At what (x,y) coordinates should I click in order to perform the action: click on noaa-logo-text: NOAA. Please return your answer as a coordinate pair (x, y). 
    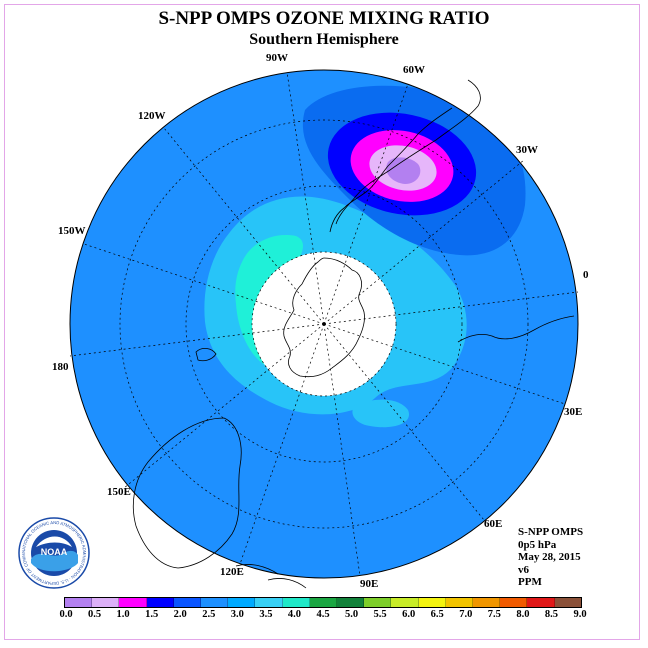
    Looking at the image, I should click on (54, 552).